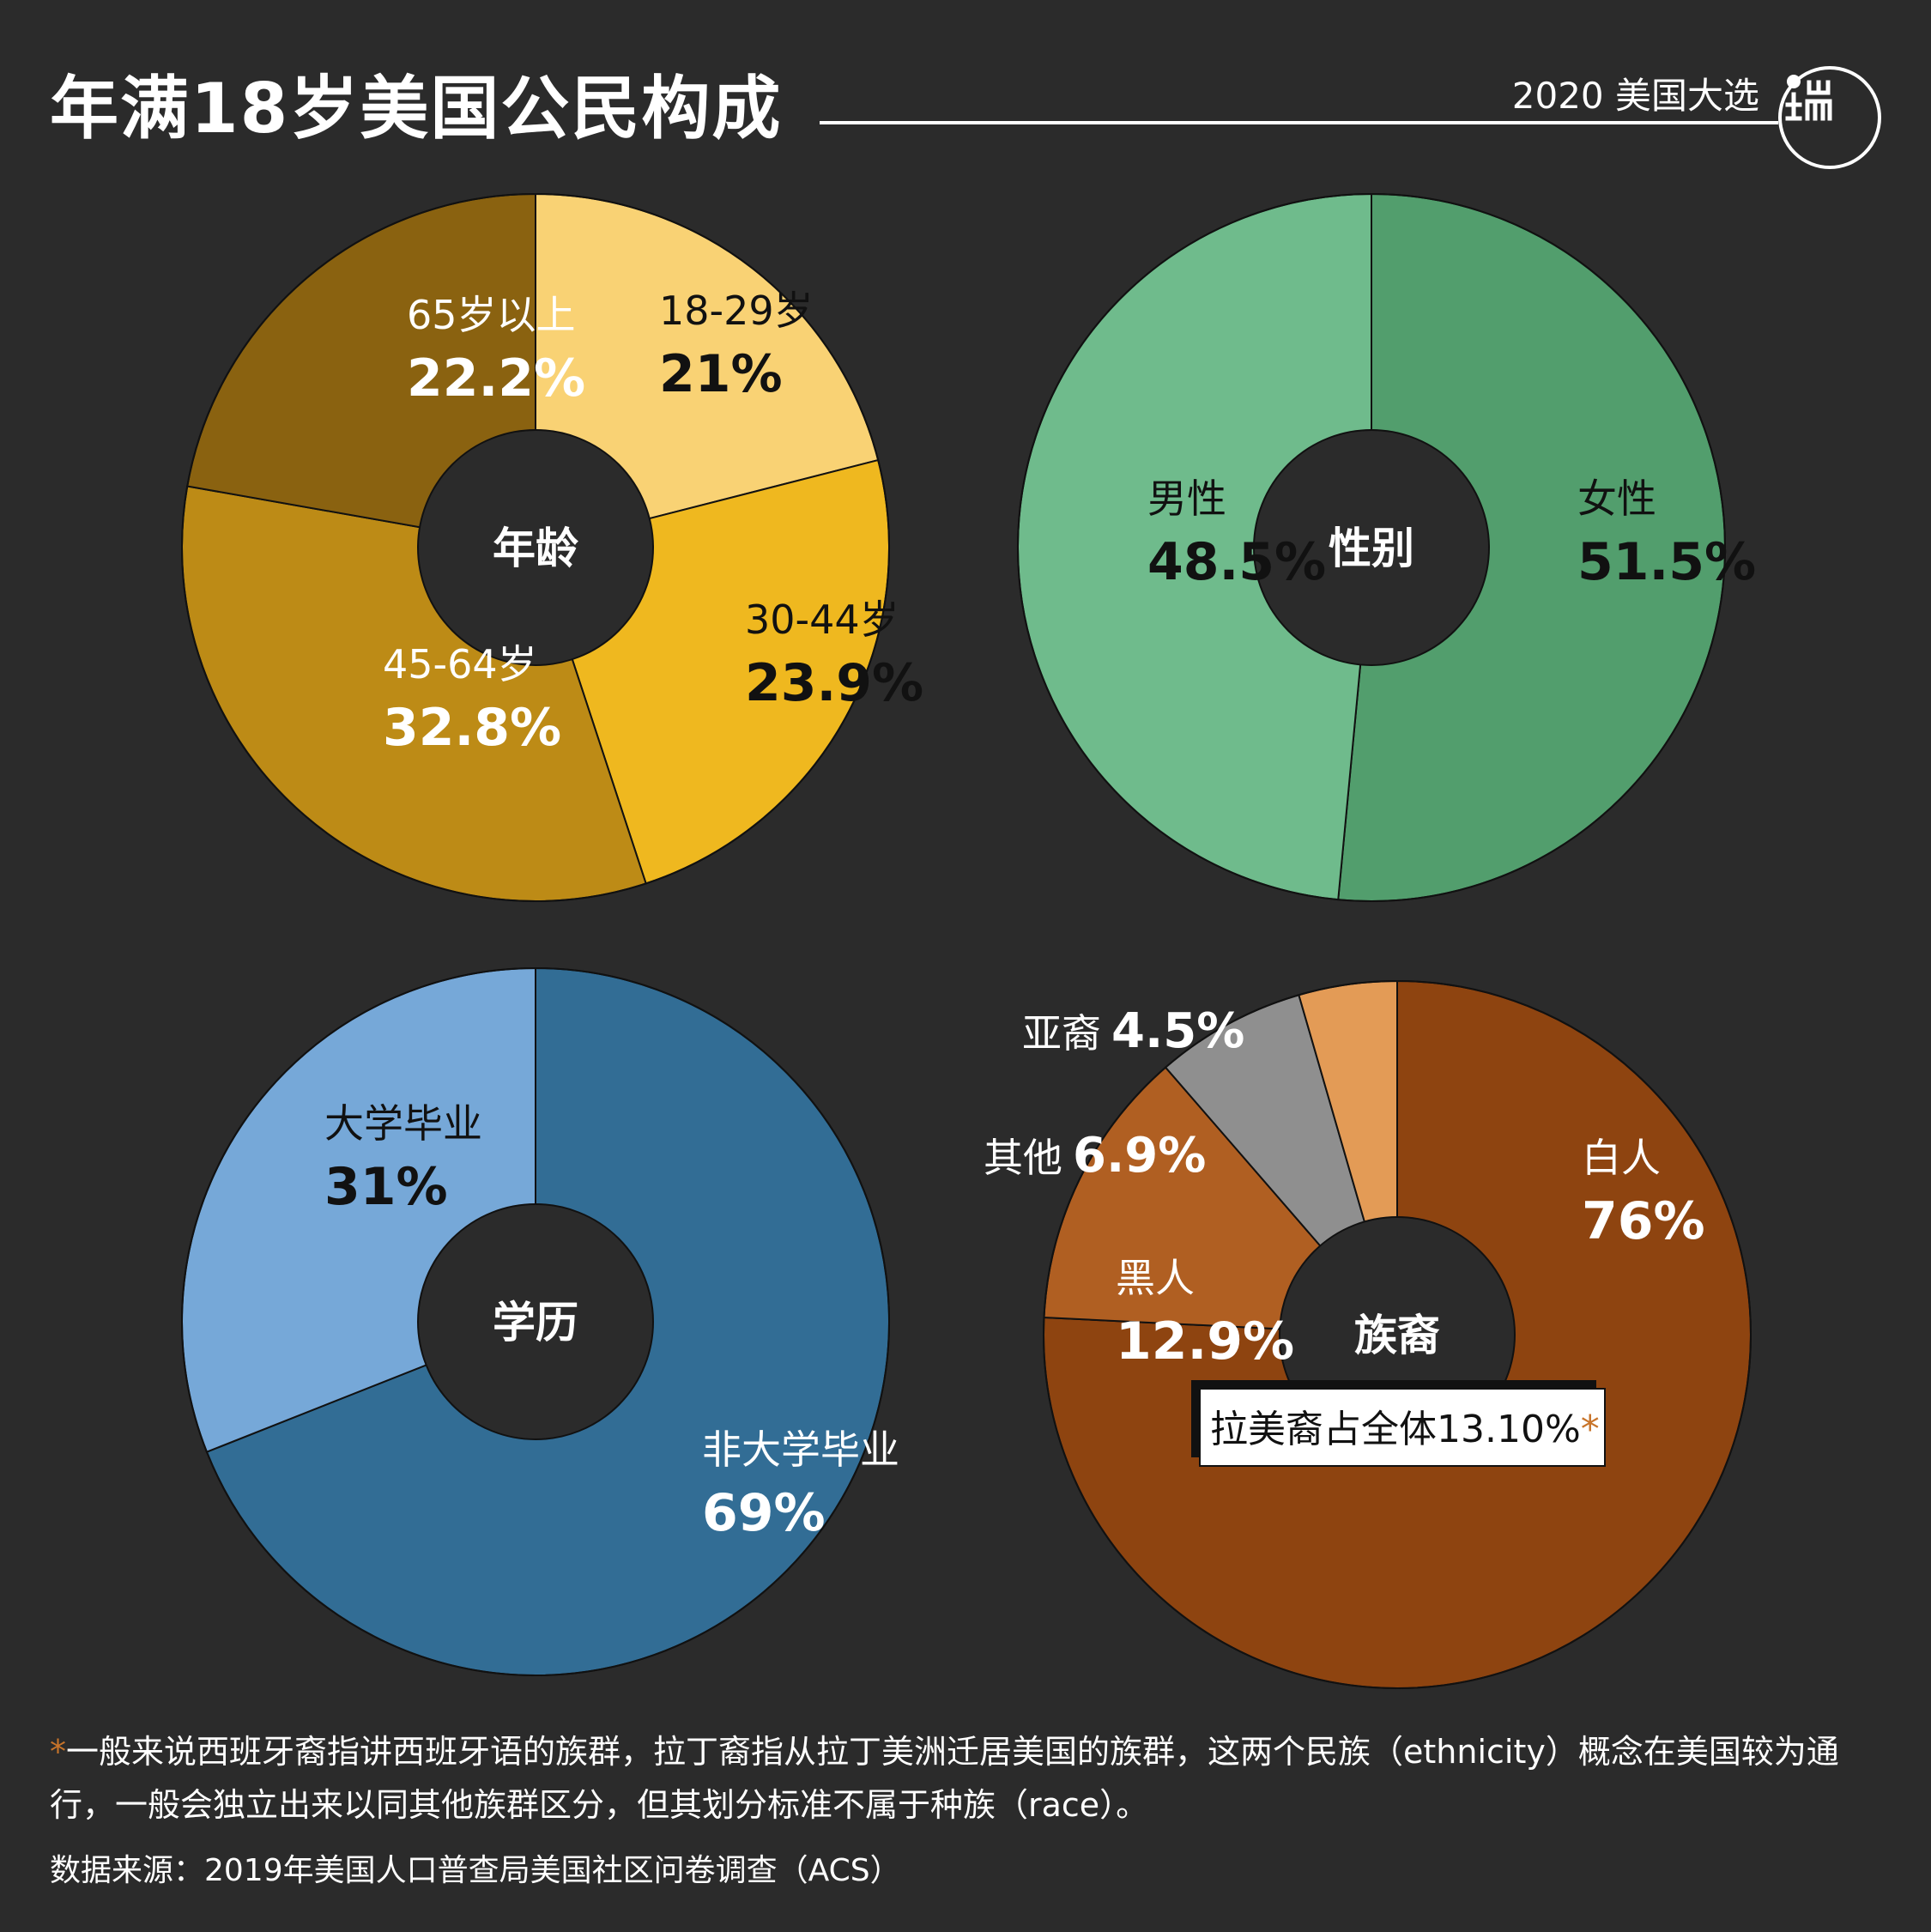 The width and height of the screenshot is (1931, 1932). I want to click on pie-center-label: 年龄, so click(535, 549).